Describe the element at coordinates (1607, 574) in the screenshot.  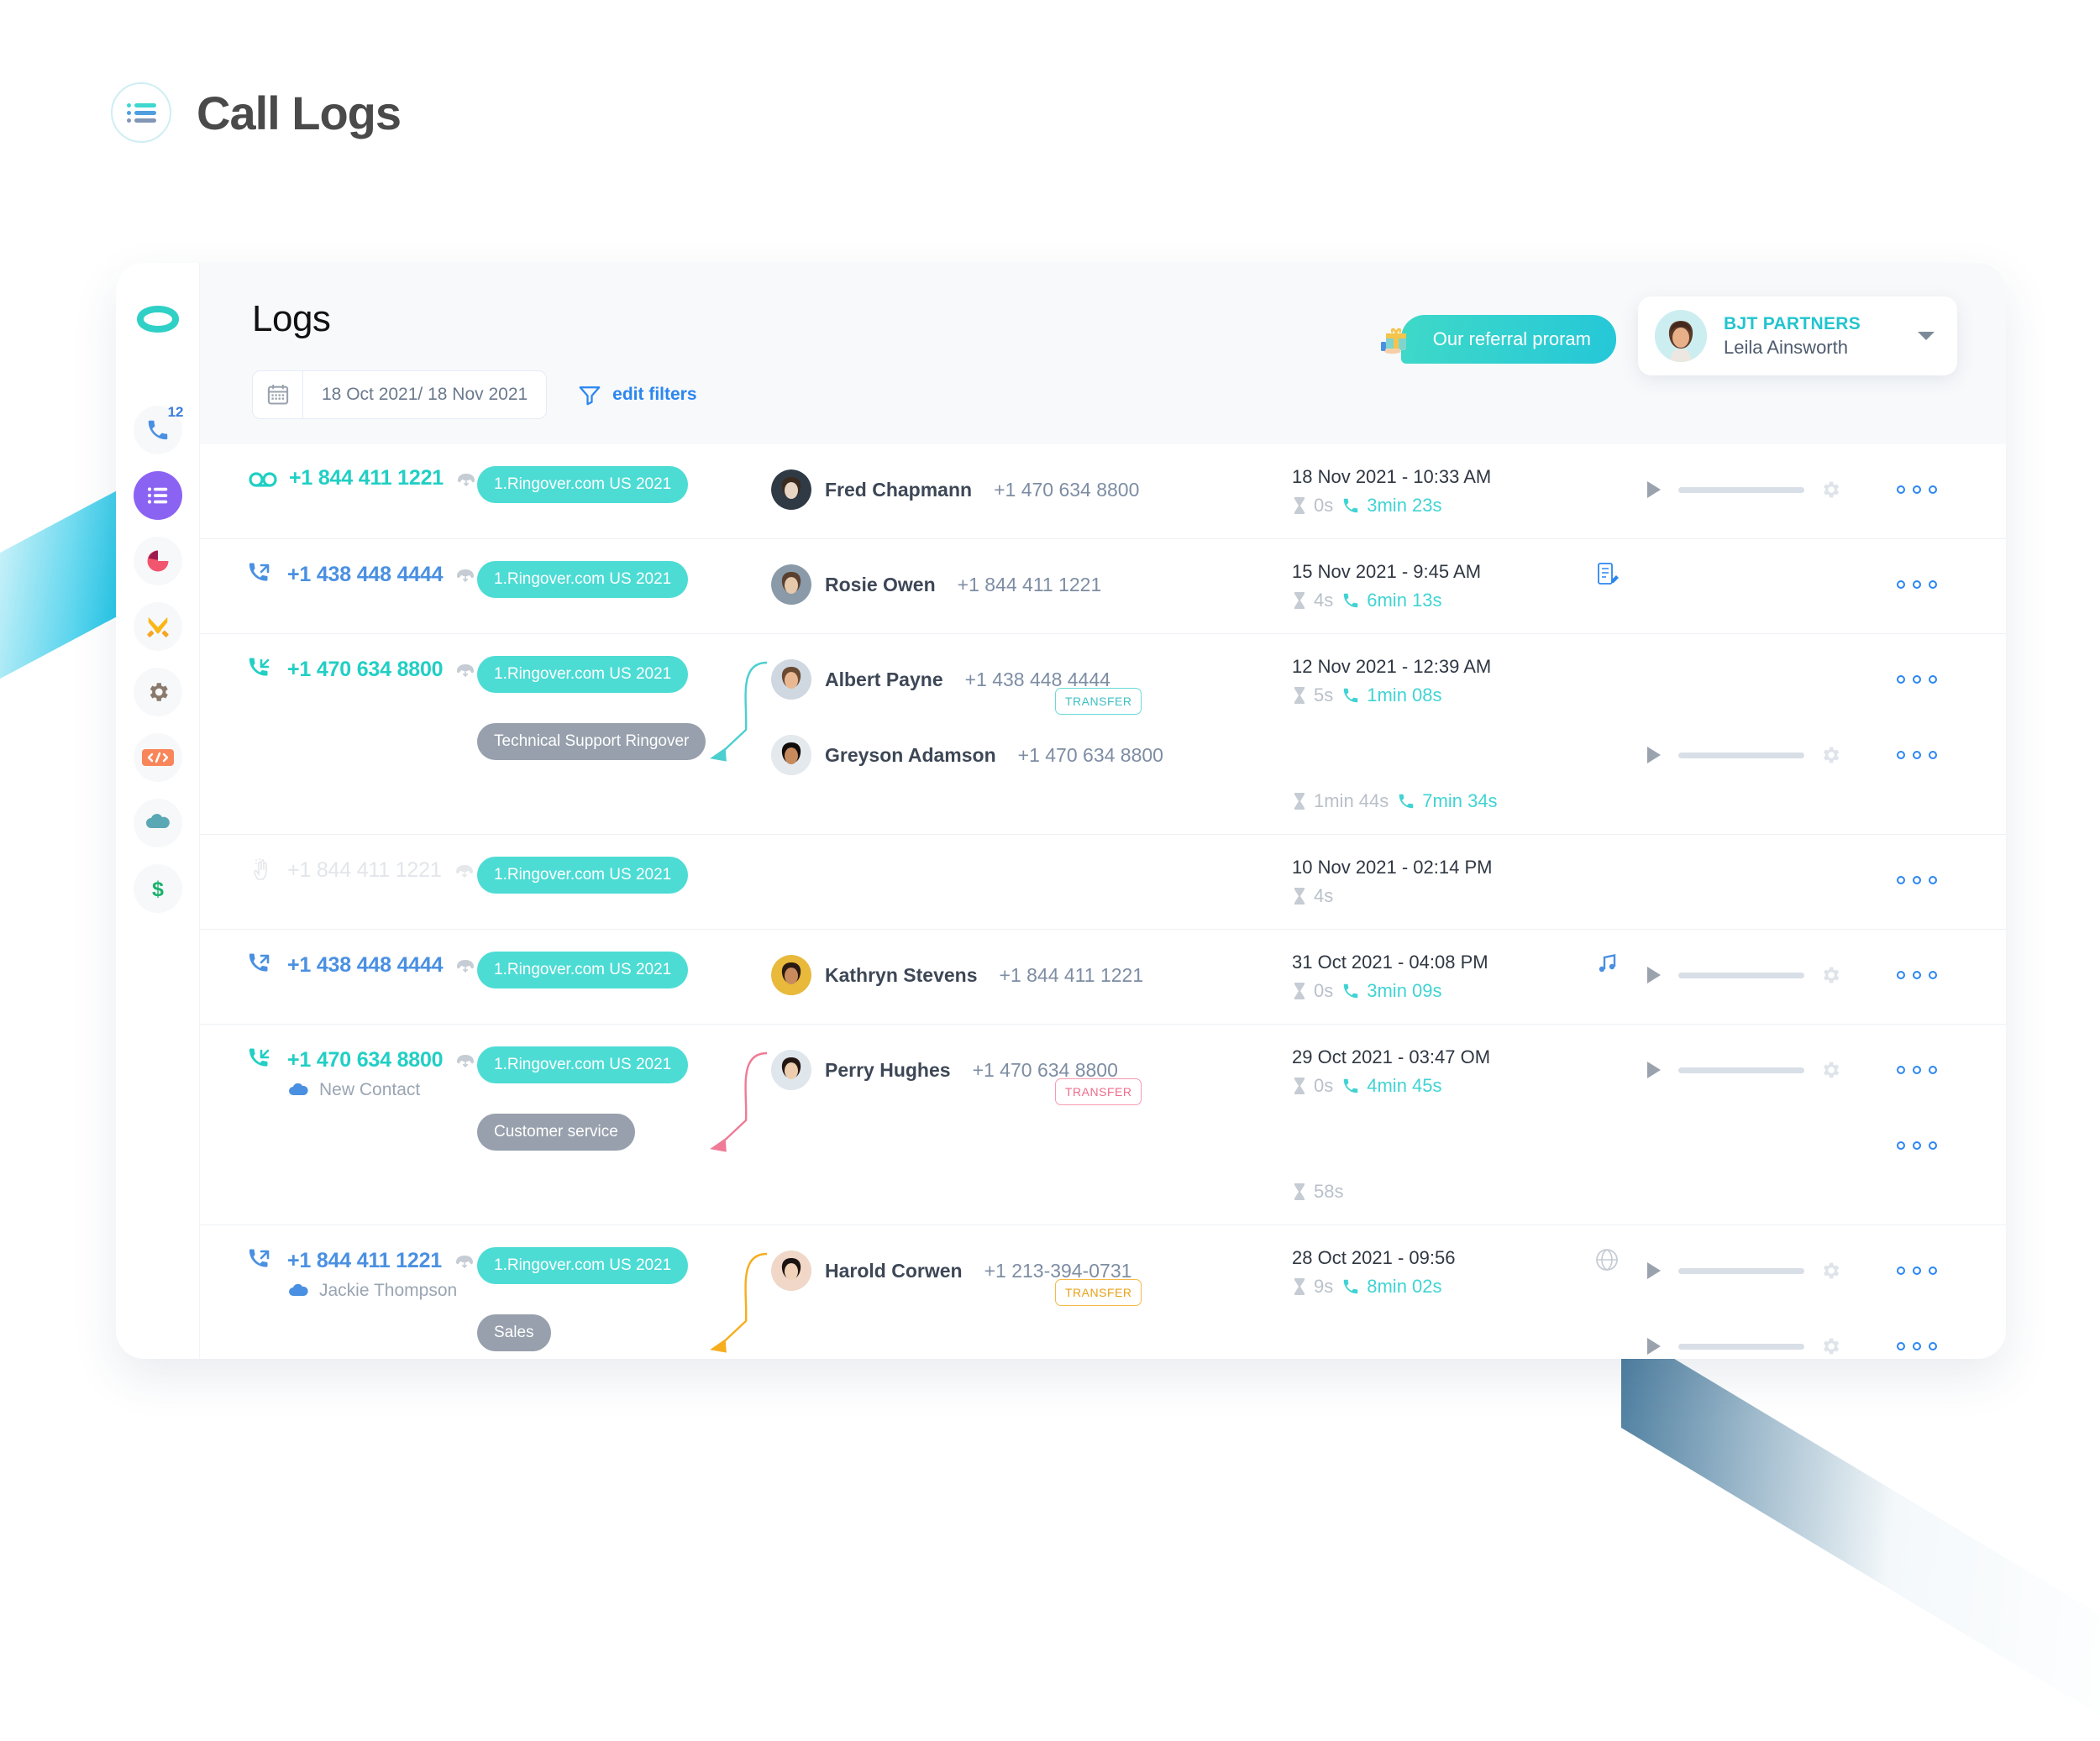
I see `note-icon` at that location.